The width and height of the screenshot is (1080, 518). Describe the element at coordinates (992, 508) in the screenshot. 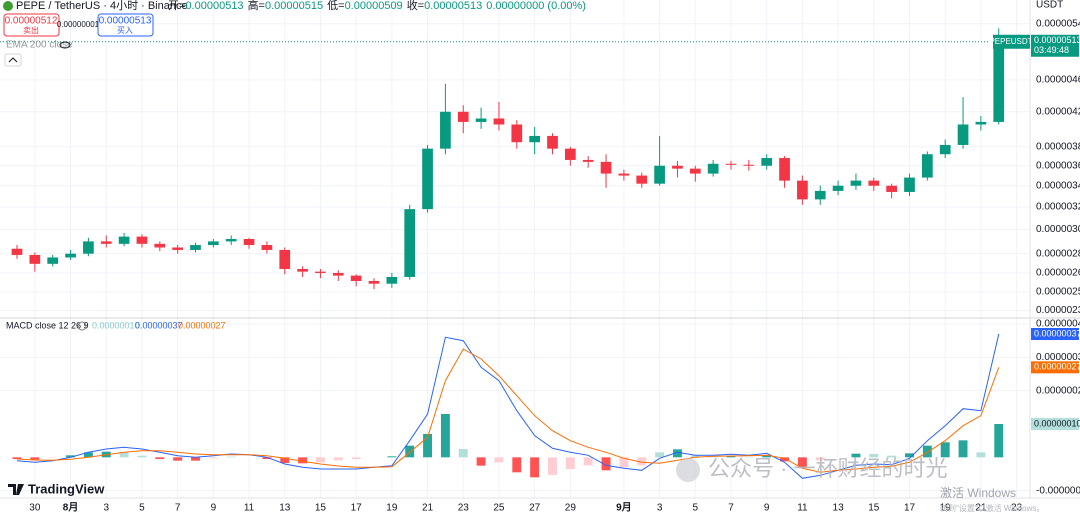

I see `activate-hint: 转到"设置"以激活 Windows。` at that location.